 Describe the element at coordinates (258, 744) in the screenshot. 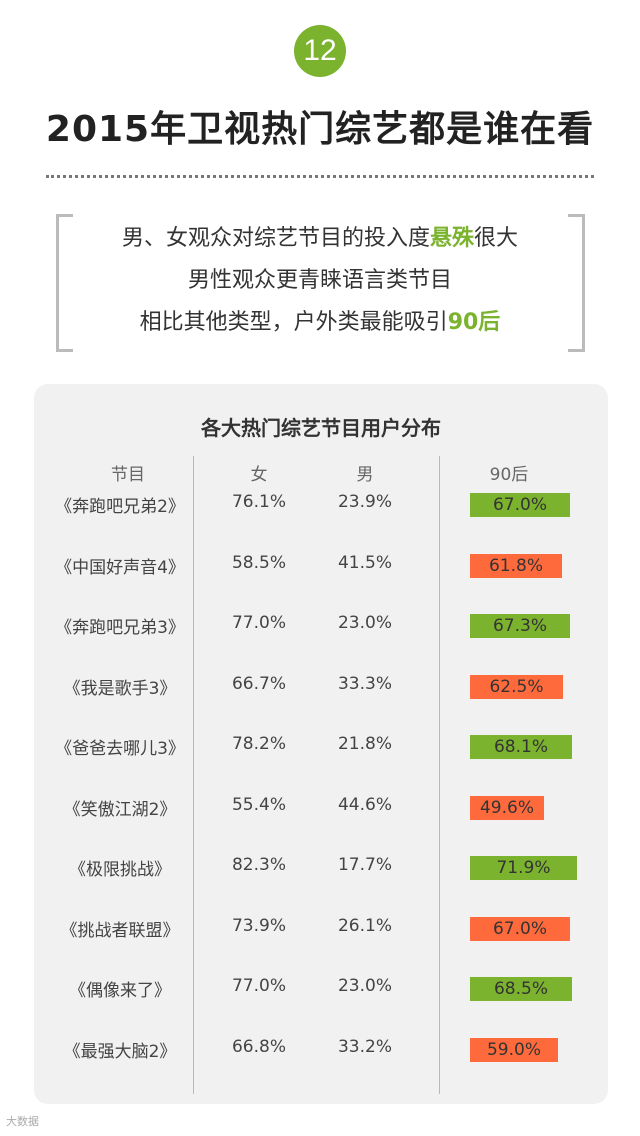

I see `female-share: 78.2%` at that location.